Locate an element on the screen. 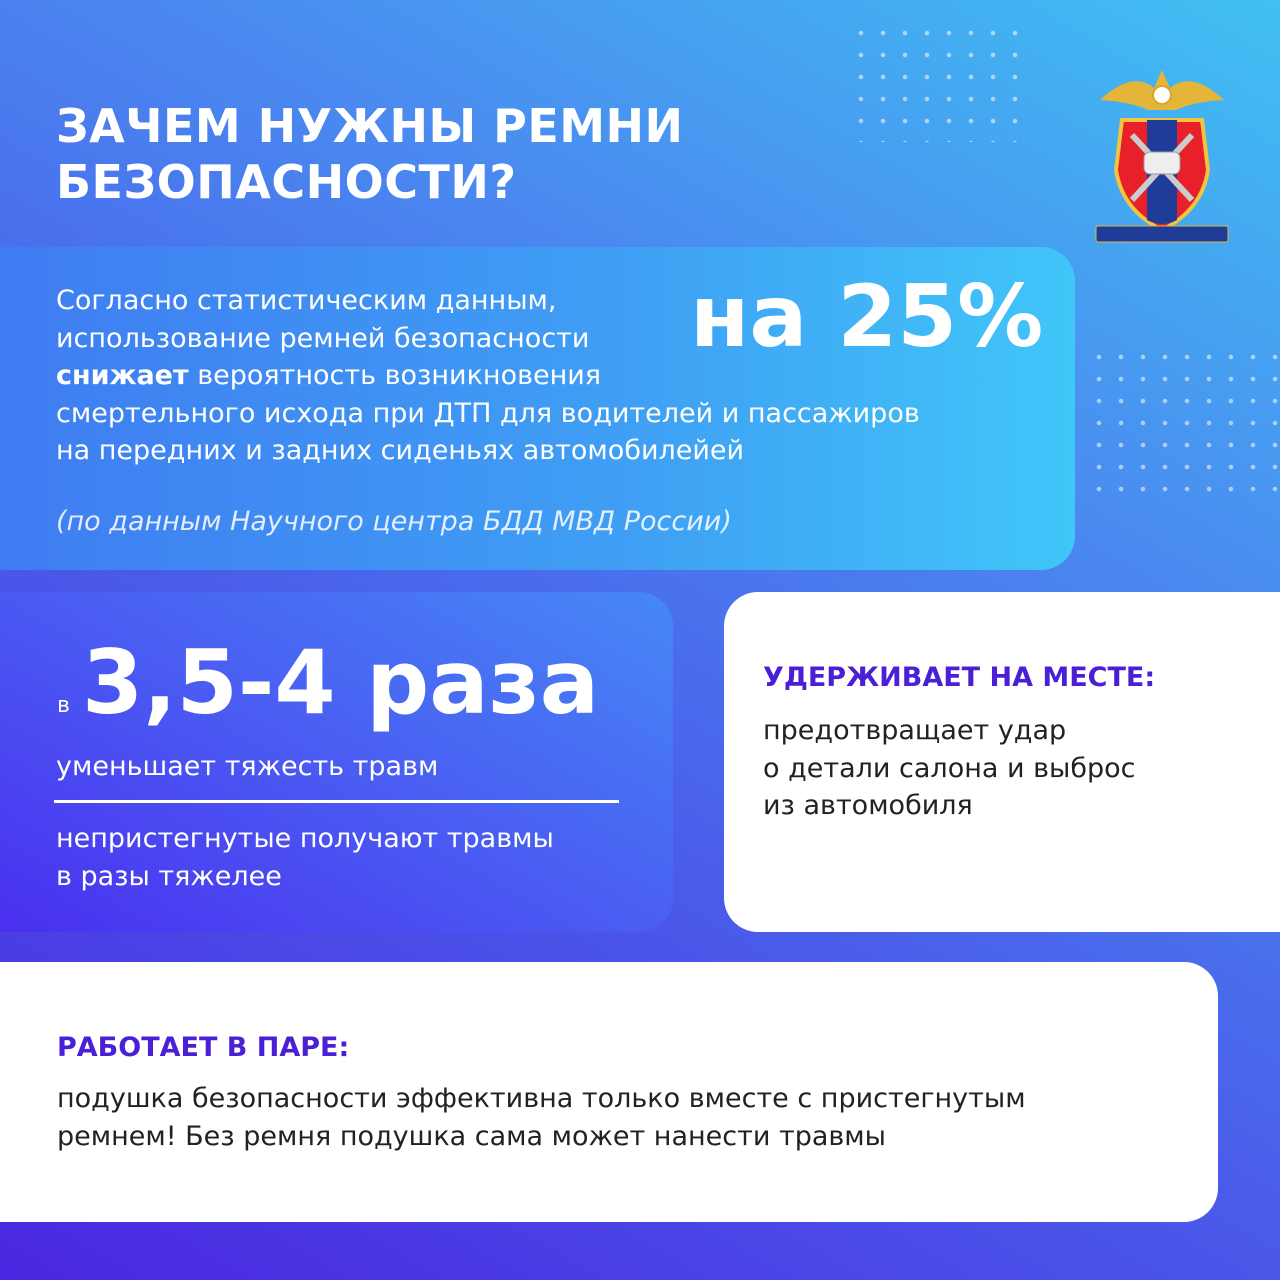 This screenshot has width=1280, height=1280. stat-line-rest: вероятность возникновения is located at coordinates (395, 375).